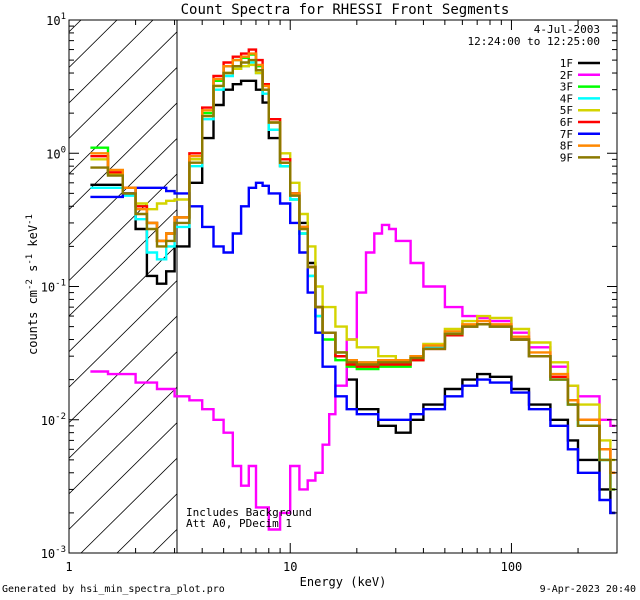 This screenshot has height=600, width=640. I want to click on x-tick-label: 10, so click(290, 567).